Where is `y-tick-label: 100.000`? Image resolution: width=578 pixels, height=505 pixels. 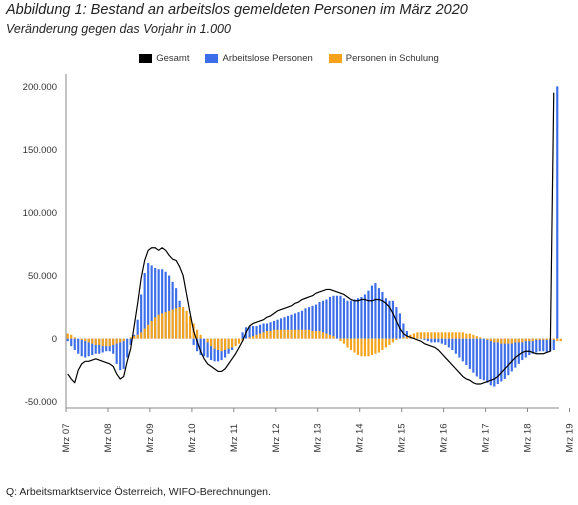
y-tick-label: 100.000 is located at coordinates (40, 213).